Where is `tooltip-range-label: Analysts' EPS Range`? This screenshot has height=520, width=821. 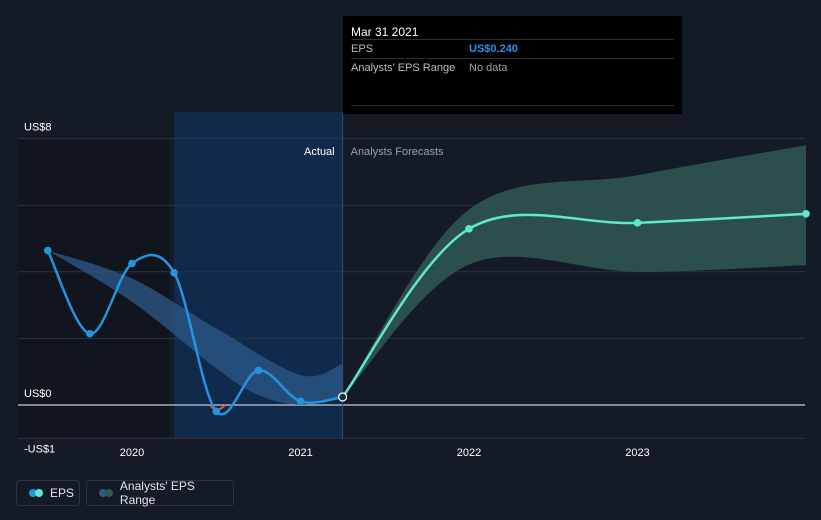
tooltip-range-label: Analysts' EPS Range is located at coordinates (403, 68).